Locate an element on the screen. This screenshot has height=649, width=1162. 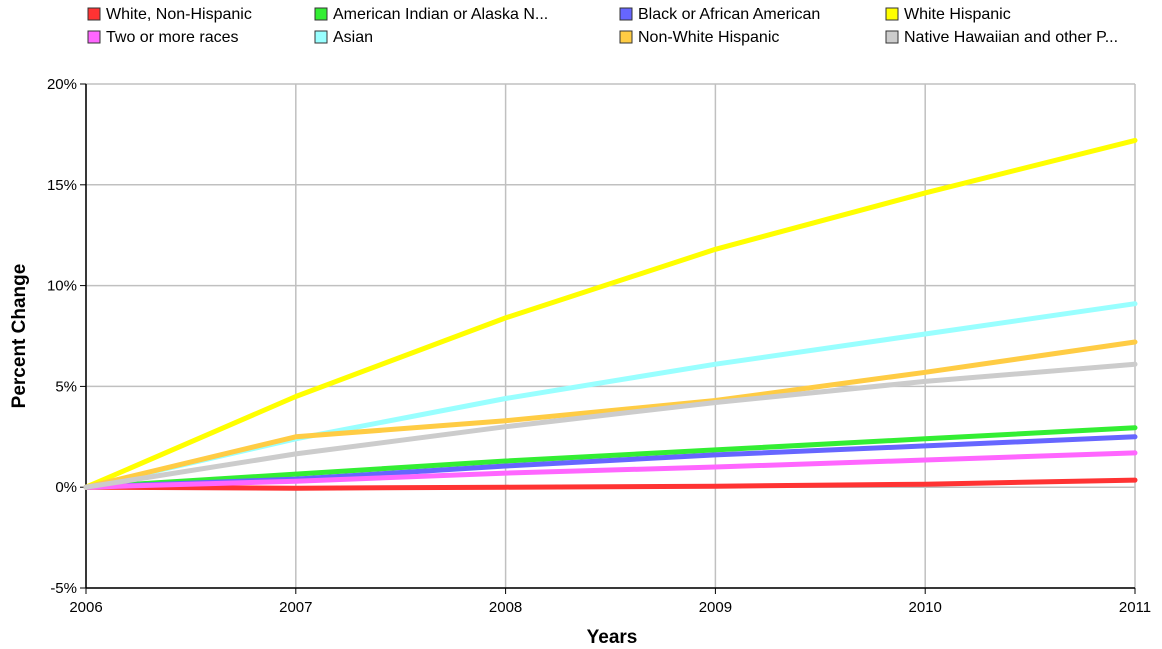
x-tick-label: 2009 is located at coordinates (715, 607).